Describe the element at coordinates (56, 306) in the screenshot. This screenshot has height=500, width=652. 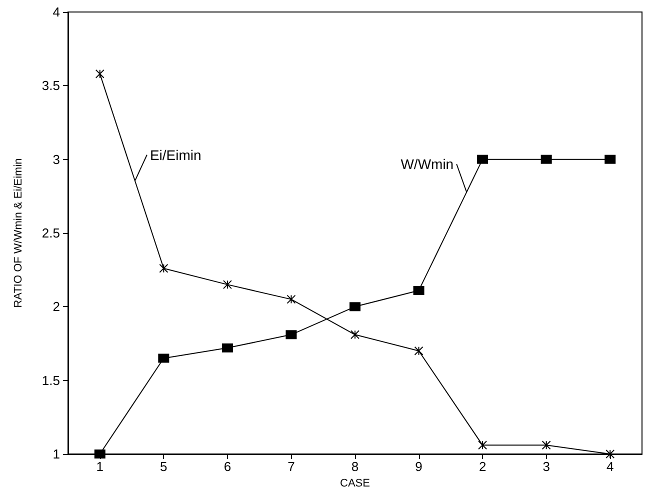
I see `y-tick-label: 2` at that location.